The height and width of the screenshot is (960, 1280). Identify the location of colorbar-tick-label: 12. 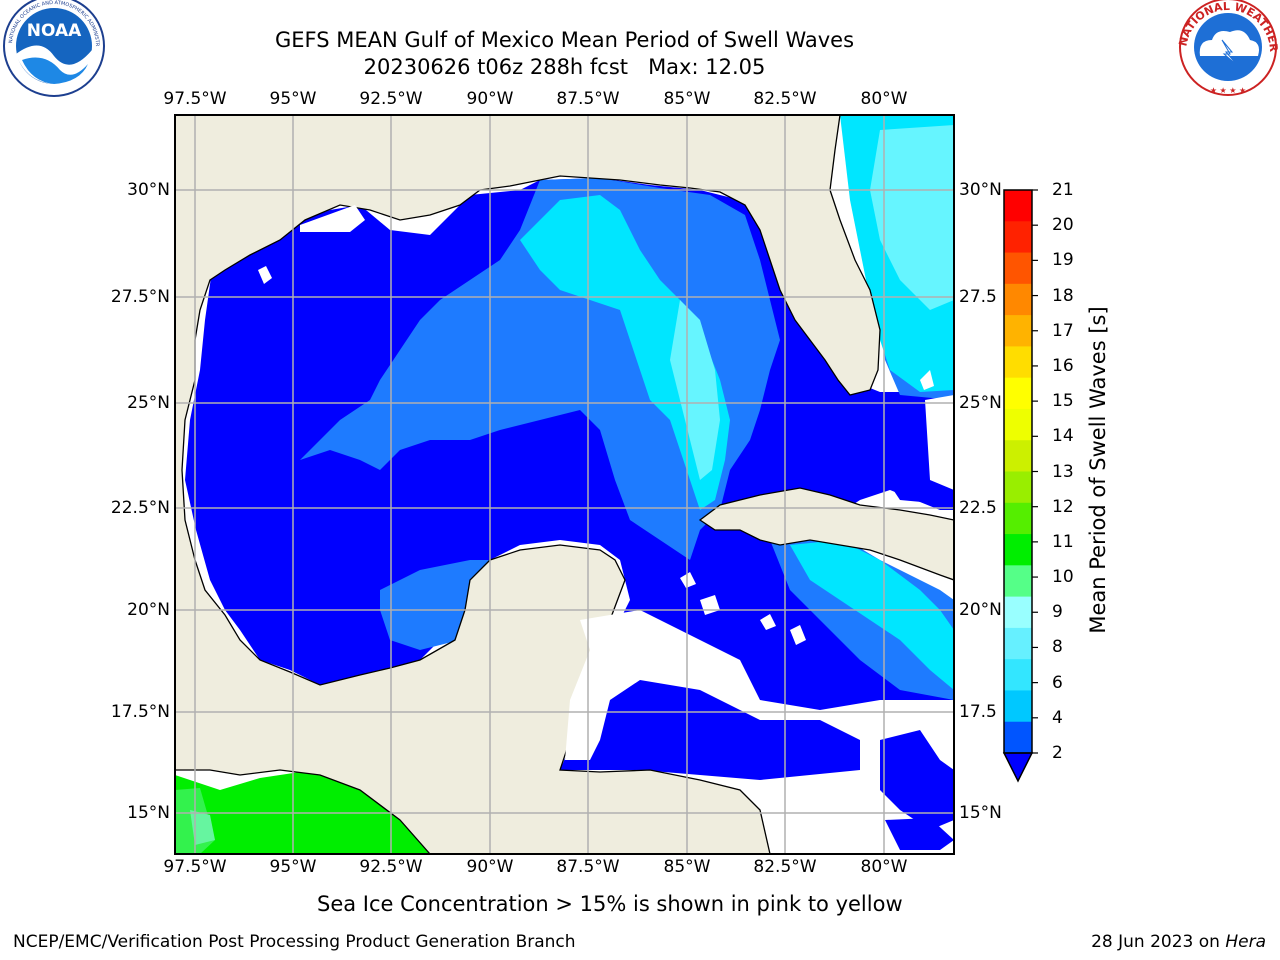
(1063, 506).